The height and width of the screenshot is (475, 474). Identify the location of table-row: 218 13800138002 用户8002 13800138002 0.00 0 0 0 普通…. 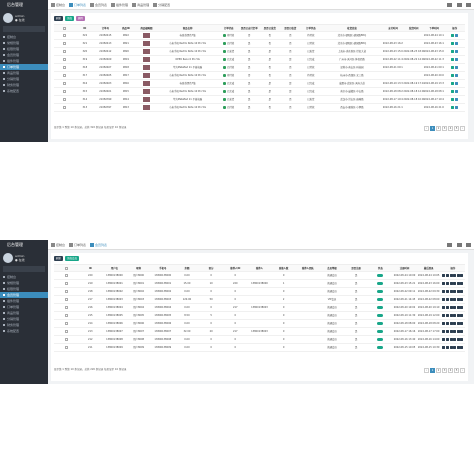
(259, 292).